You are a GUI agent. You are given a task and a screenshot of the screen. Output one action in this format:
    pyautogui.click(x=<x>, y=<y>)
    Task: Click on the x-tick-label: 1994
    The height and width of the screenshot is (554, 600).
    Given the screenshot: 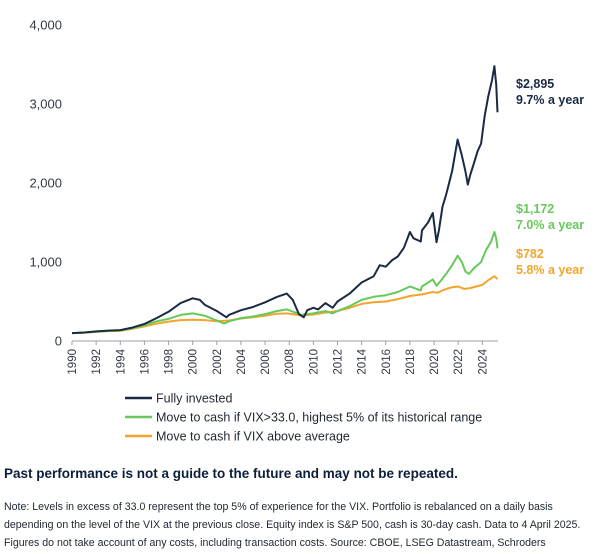 What is the action you would take?
    pyautogui.click(x=121, y=361)
    